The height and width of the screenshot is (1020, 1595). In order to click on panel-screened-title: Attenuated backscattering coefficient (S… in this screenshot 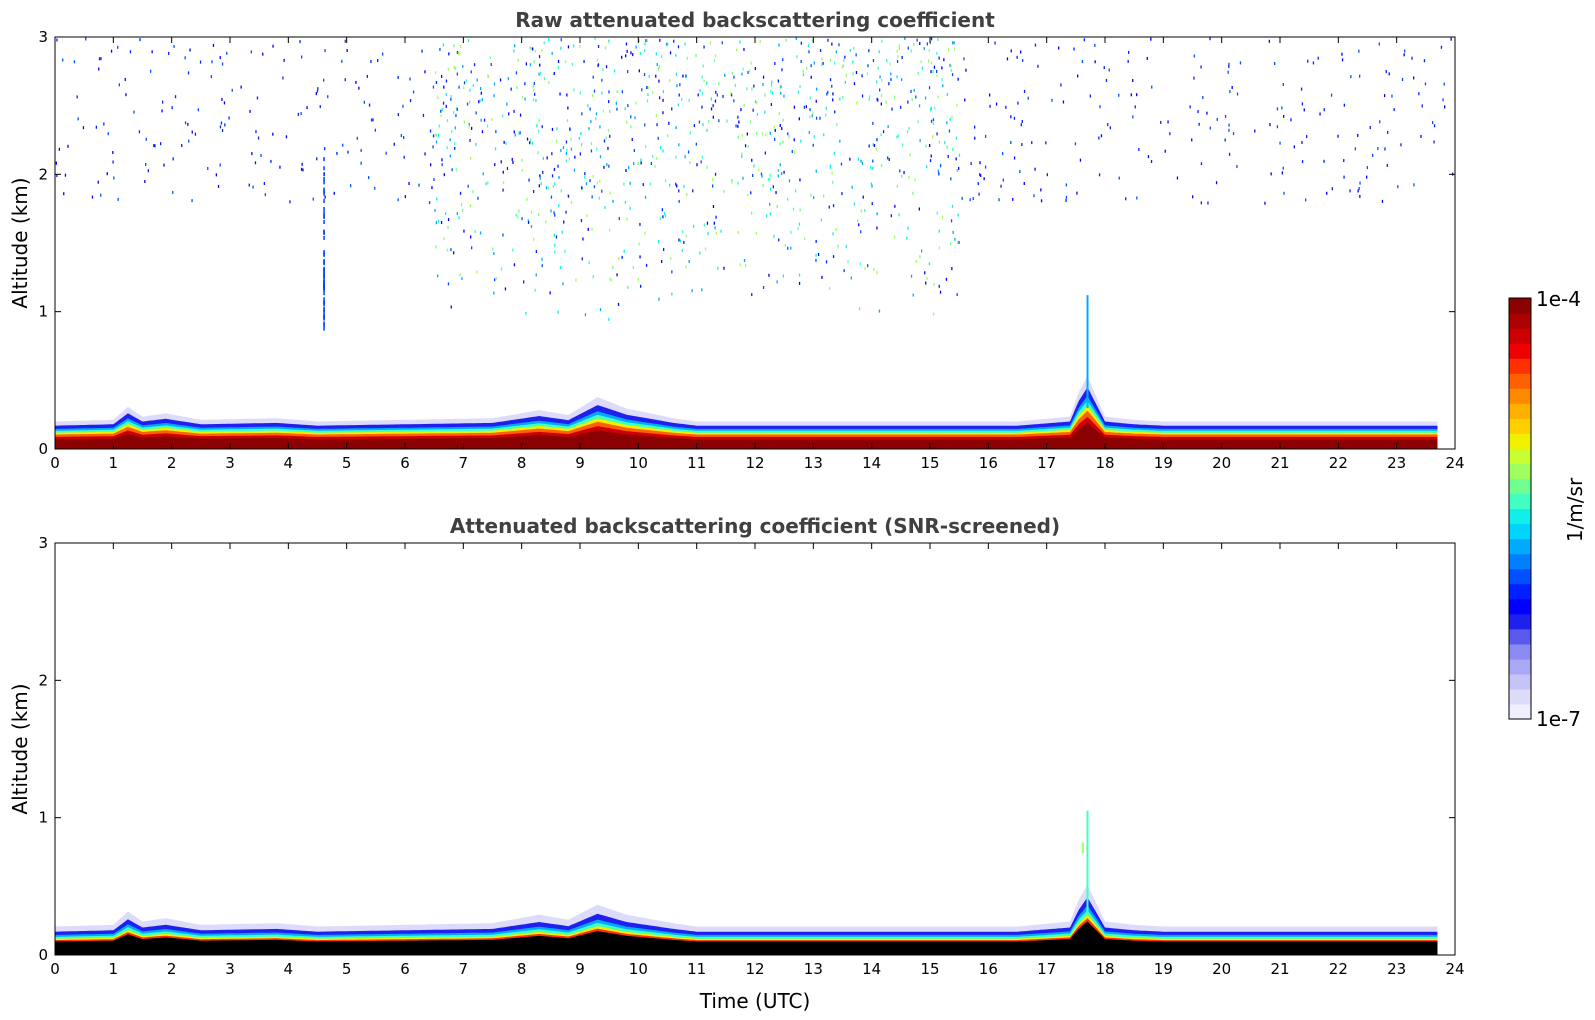, I will do `click(755, 526)`.